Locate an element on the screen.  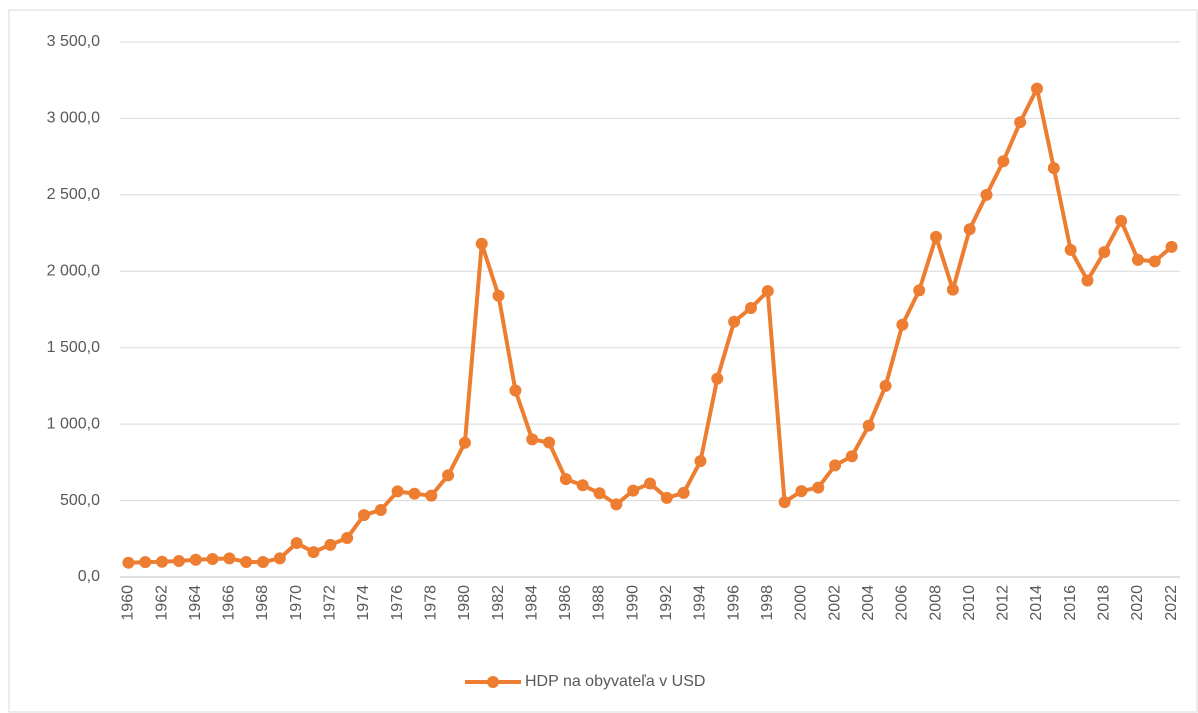
x-tick-label: 1992 is located at coordinates (666, 603).